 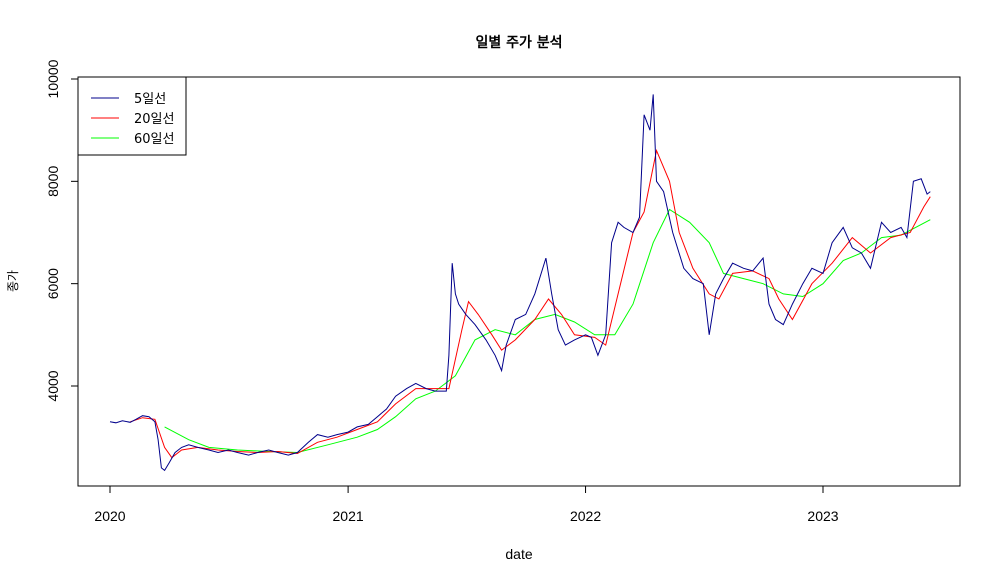 What do you see at coordinates (53, 385) in the screenshot?
I see `y-tick-label: 4000` at bounding box center [53, 385].